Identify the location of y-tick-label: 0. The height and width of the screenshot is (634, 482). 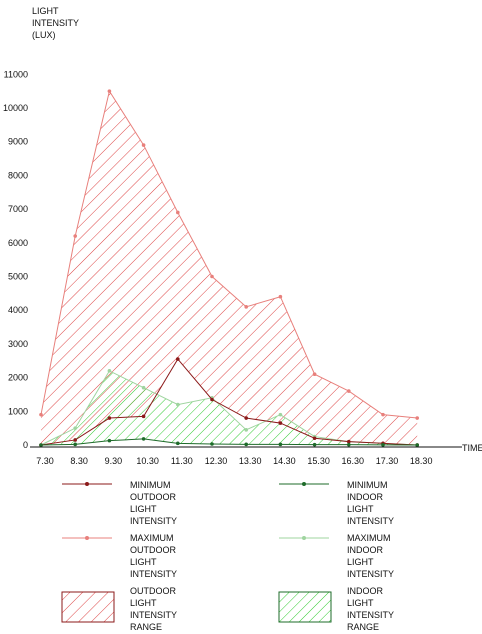
(25, 445).